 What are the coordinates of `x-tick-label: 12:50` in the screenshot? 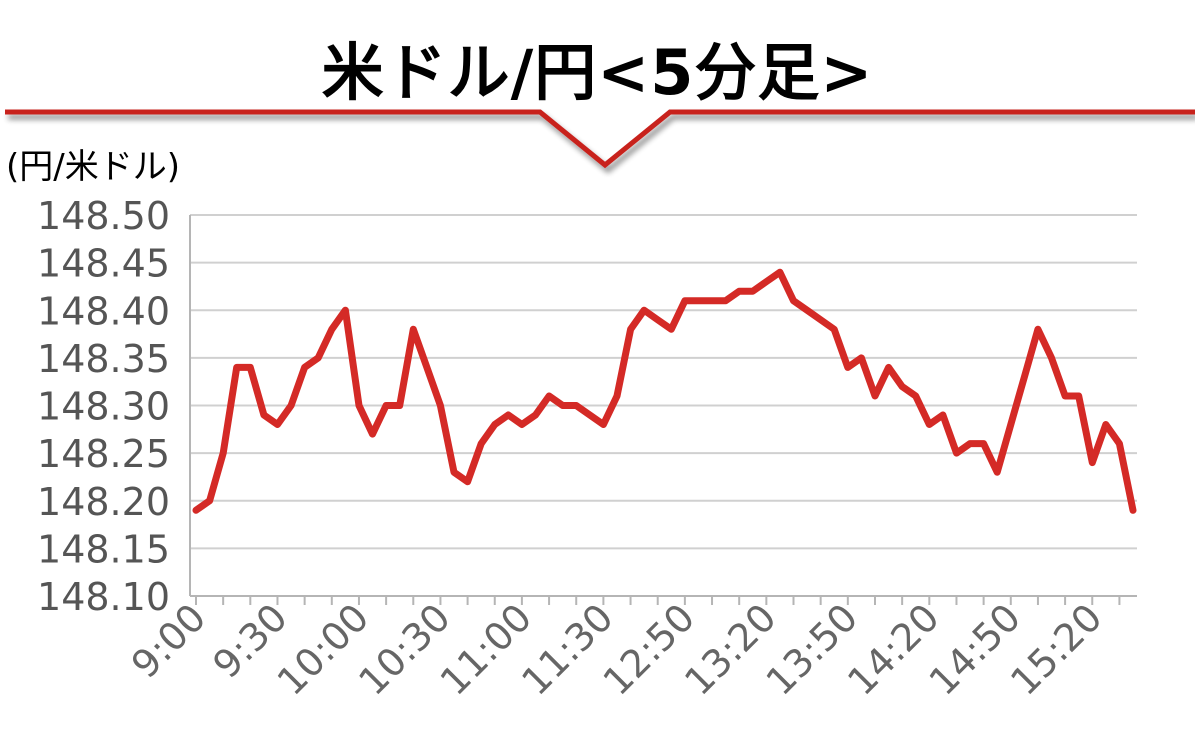 It's located at (649, 649).